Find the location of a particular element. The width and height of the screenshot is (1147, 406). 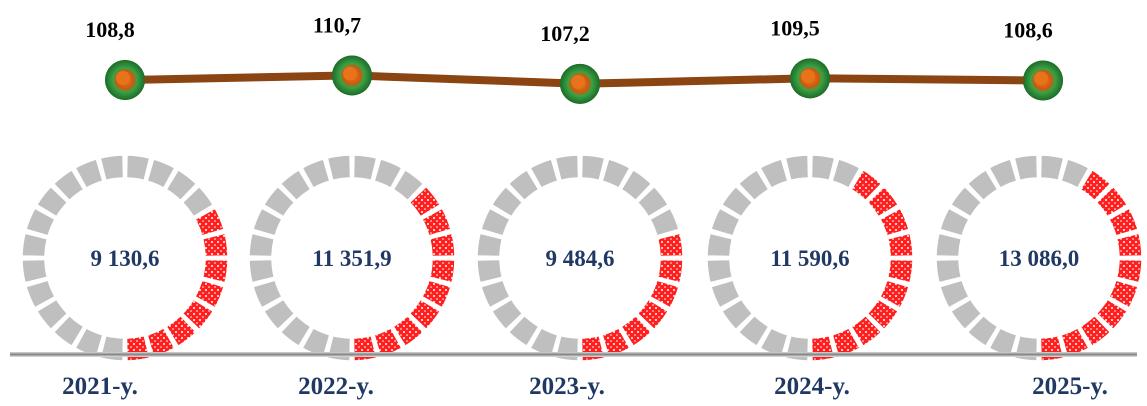

index-data-label: 110,7 is located at coordinates (337, 24).